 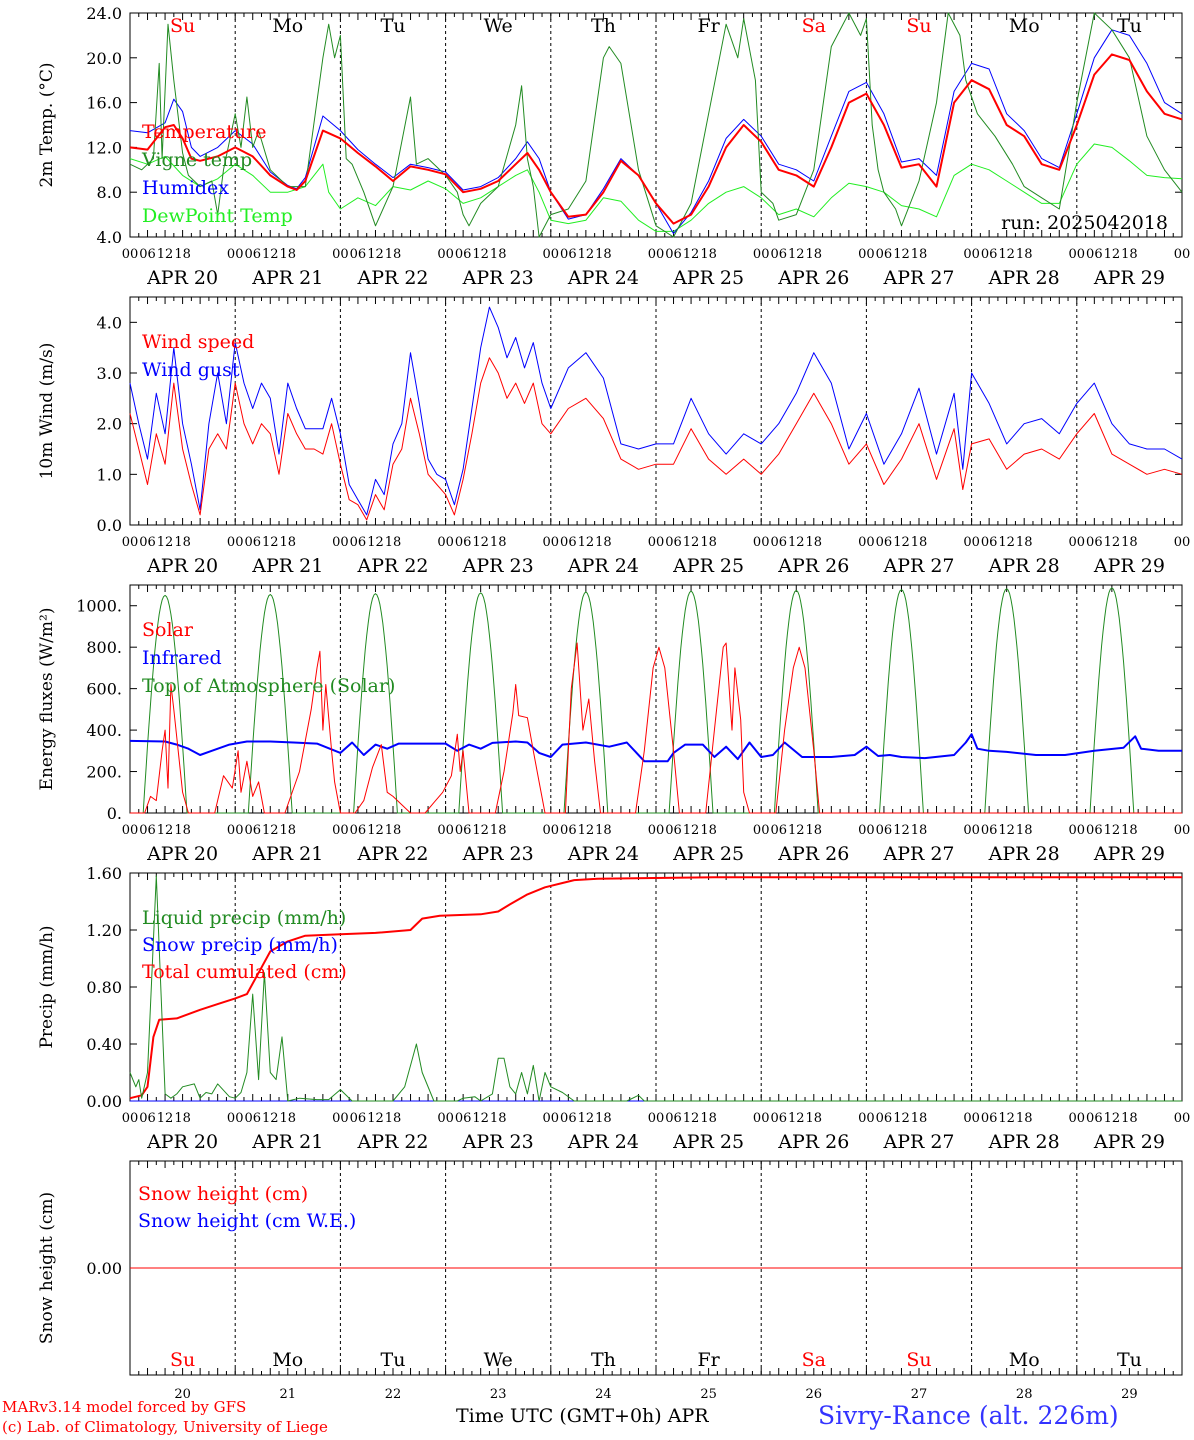 I want to click on series-line-liquid-precip-mm-h, so click(x=655, y=988).